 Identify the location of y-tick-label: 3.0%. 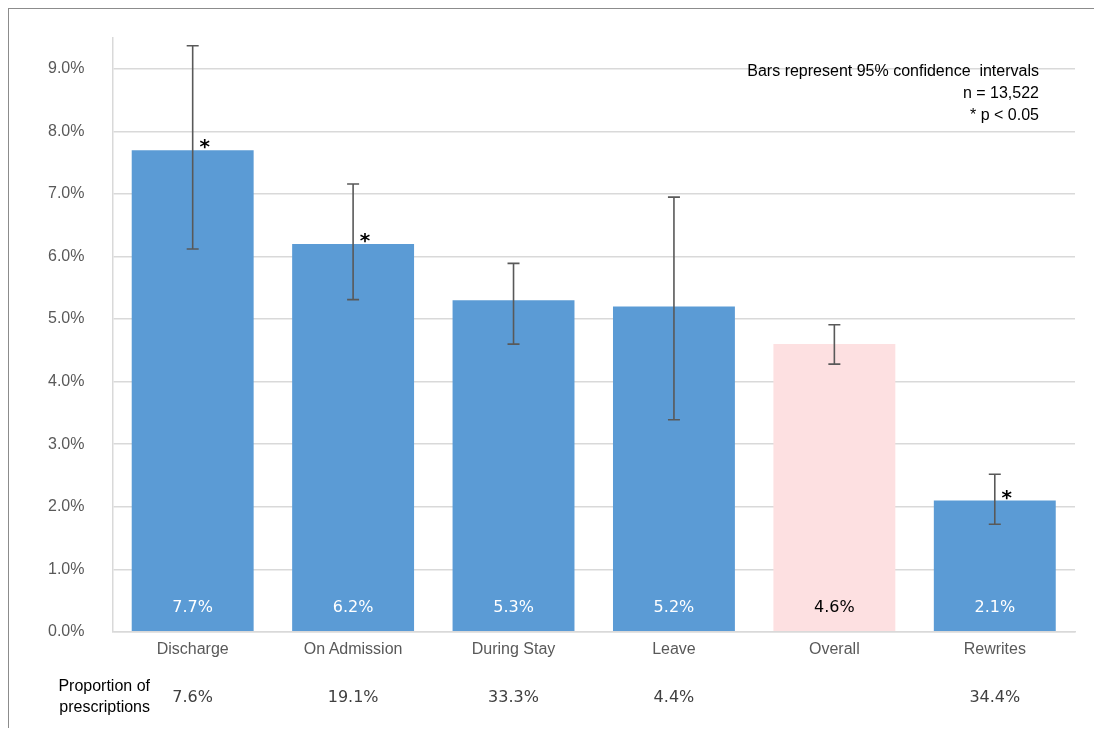
(66, 443).